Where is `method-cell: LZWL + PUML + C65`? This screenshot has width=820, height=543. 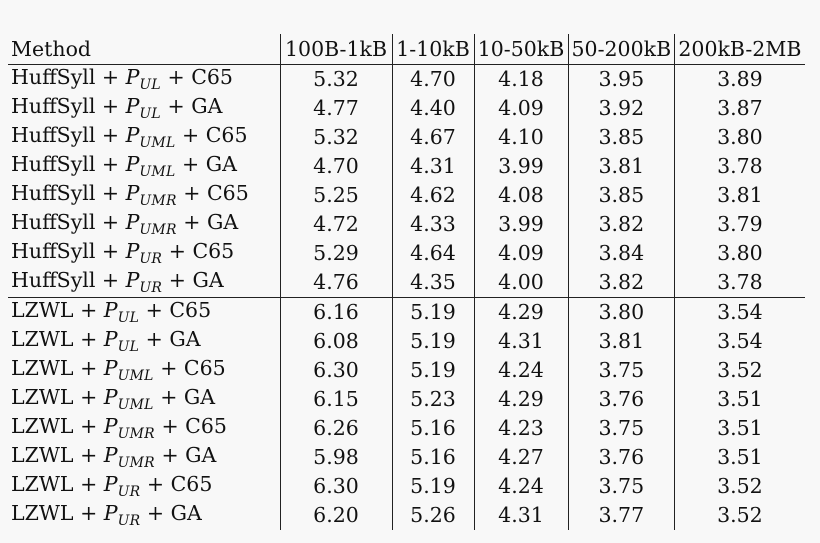 method-cell: LZWL + PUML + C65 is located at coordinates (118, 369).